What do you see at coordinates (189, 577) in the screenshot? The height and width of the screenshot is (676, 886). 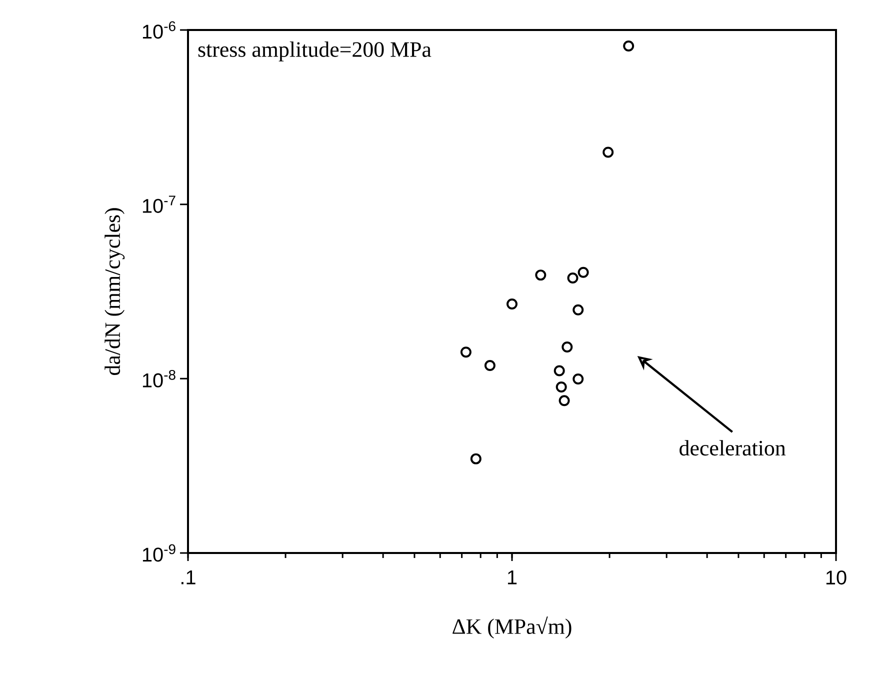 I see `x-tick-label: .1` at bounding box center [189, 577].